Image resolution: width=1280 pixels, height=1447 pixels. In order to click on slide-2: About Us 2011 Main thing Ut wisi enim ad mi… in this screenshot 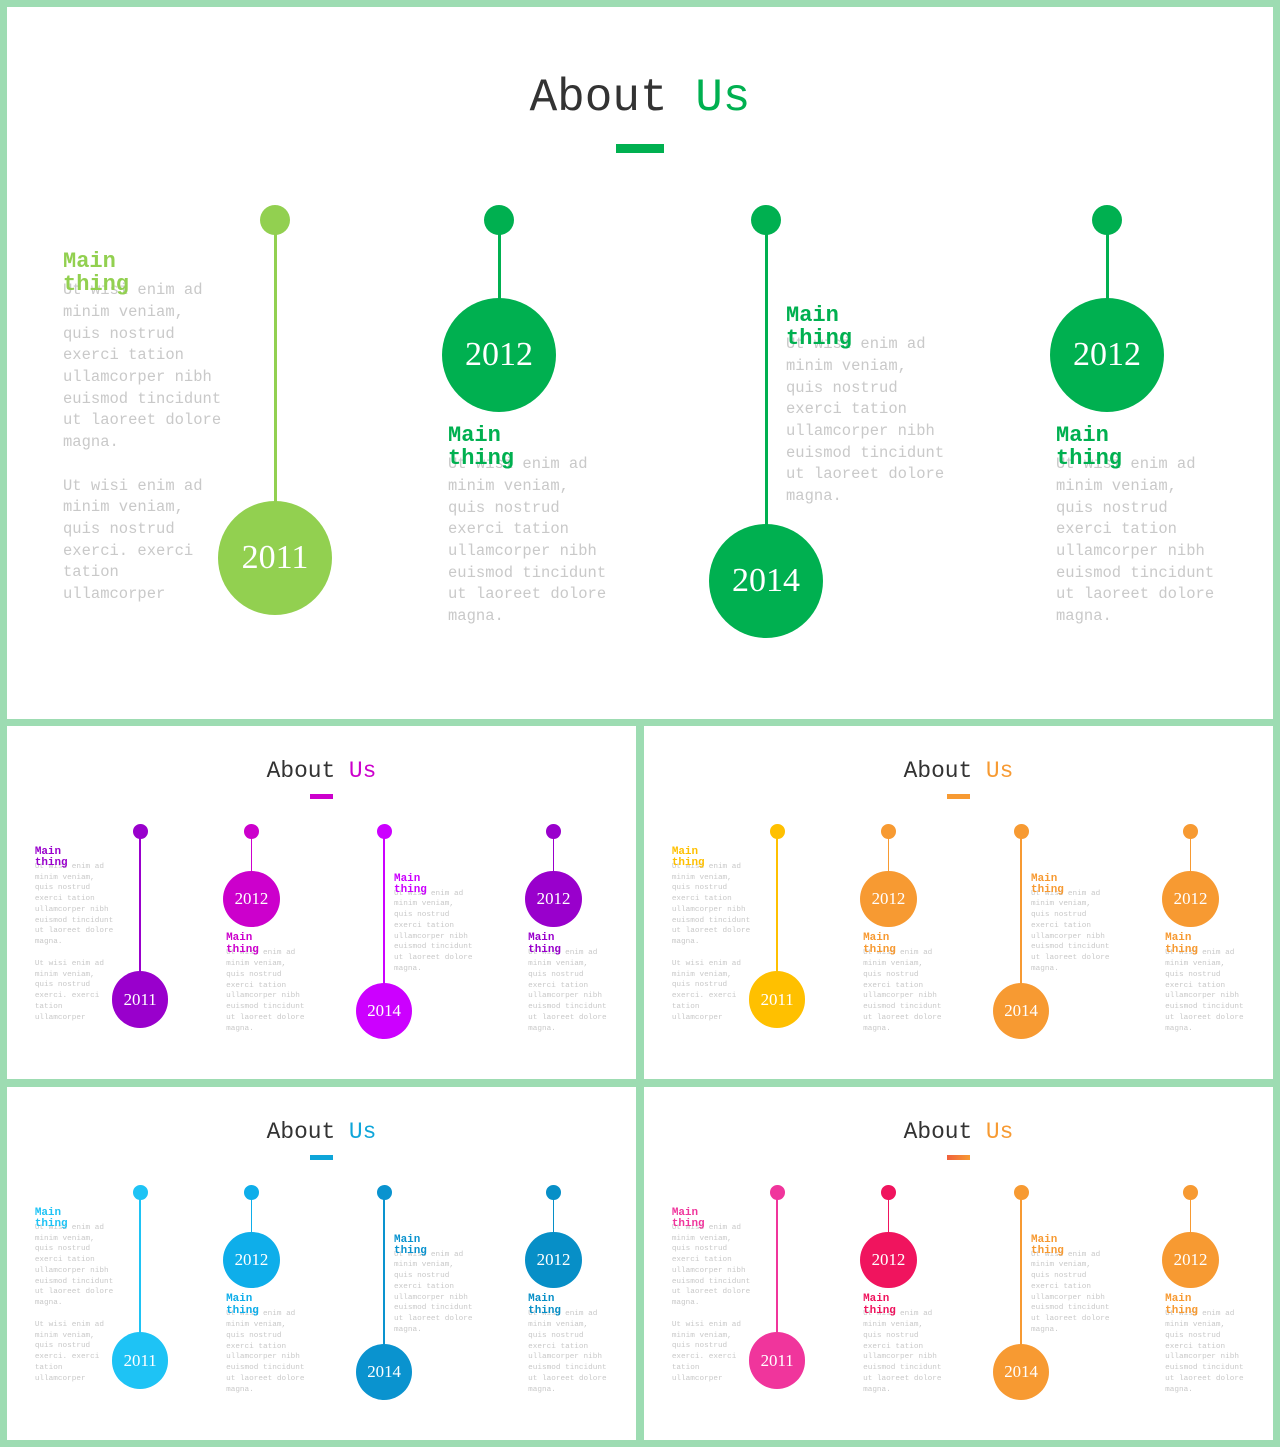, I will do `click(321, 902)`.